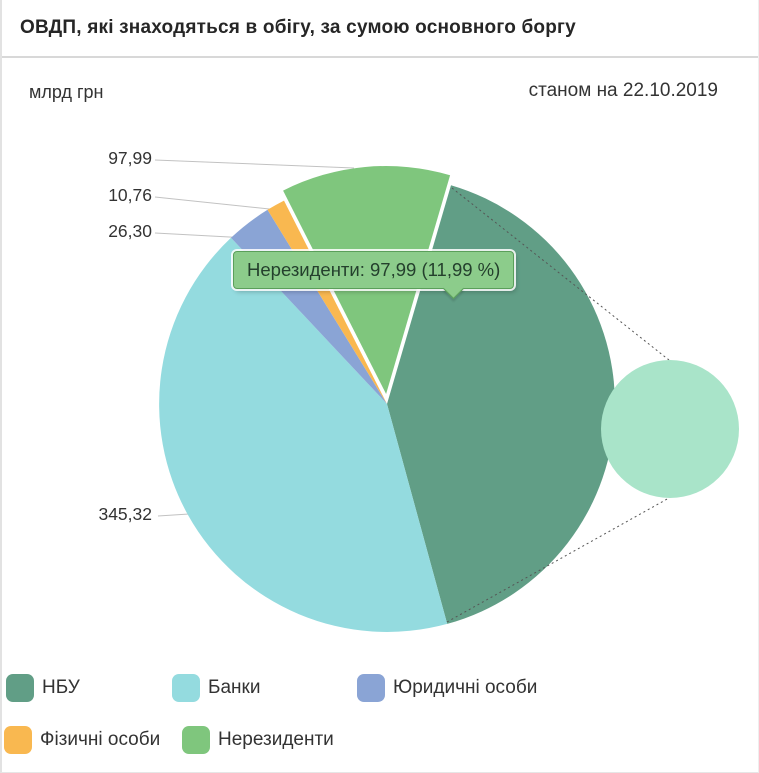 Image resolution: width=759 pixels, height=773 pixels. What do you see at coordinates (20, 688) in the screenshot?
I see `legend-swatch-nbu` at bounding box center [20, 688].